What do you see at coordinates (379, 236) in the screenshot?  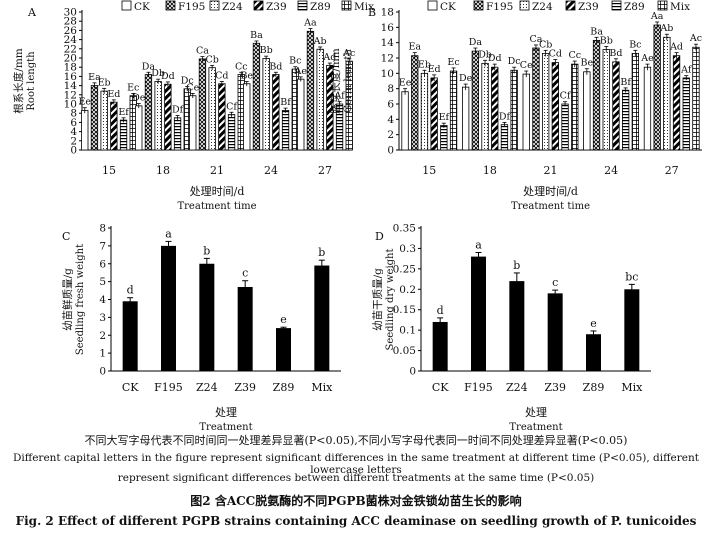 I see `panel-label-D: D` at bounding box center [379, 236].